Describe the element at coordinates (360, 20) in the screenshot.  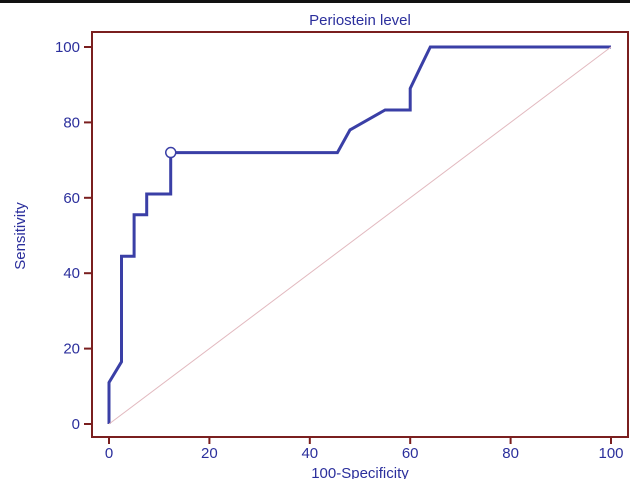
I see `chart-title: Periostein level` at that location.